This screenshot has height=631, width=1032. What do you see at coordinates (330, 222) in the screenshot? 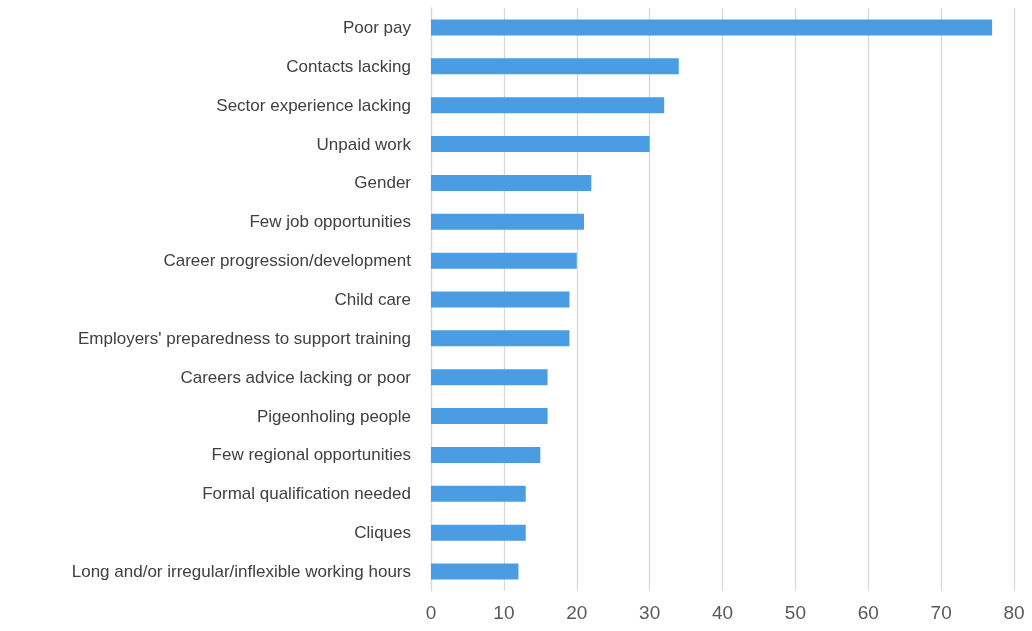
I see `y-tick-label: Few job opportunities` at bounding box center [330, 222].